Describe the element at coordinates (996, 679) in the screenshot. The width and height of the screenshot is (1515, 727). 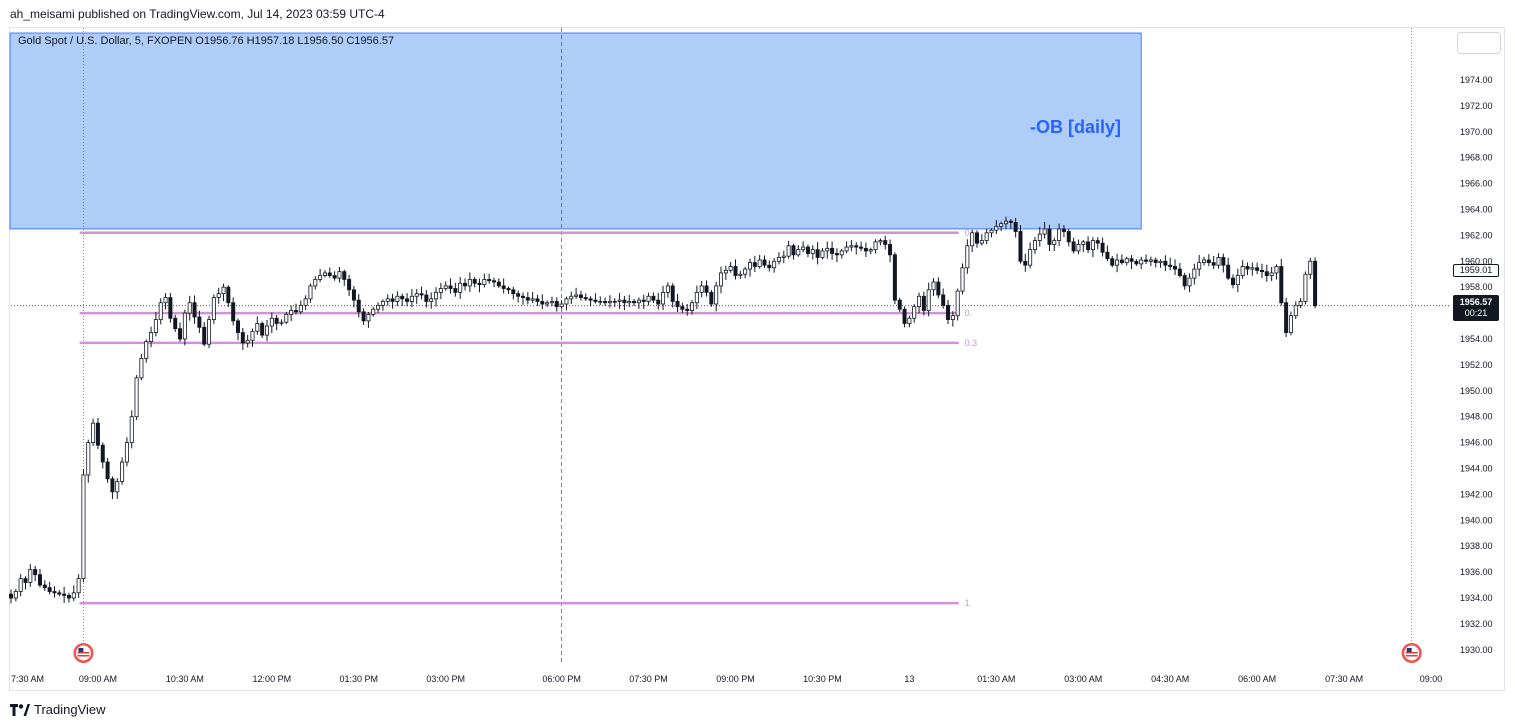
I see `x-tick-label: 01:30 AM` at that location.